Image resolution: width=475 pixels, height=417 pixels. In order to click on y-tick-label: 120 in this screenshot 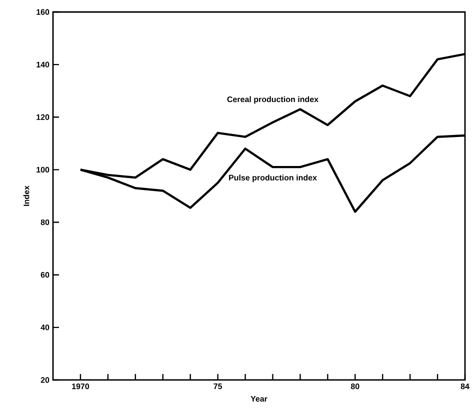, I will do `click(43, 117)`.